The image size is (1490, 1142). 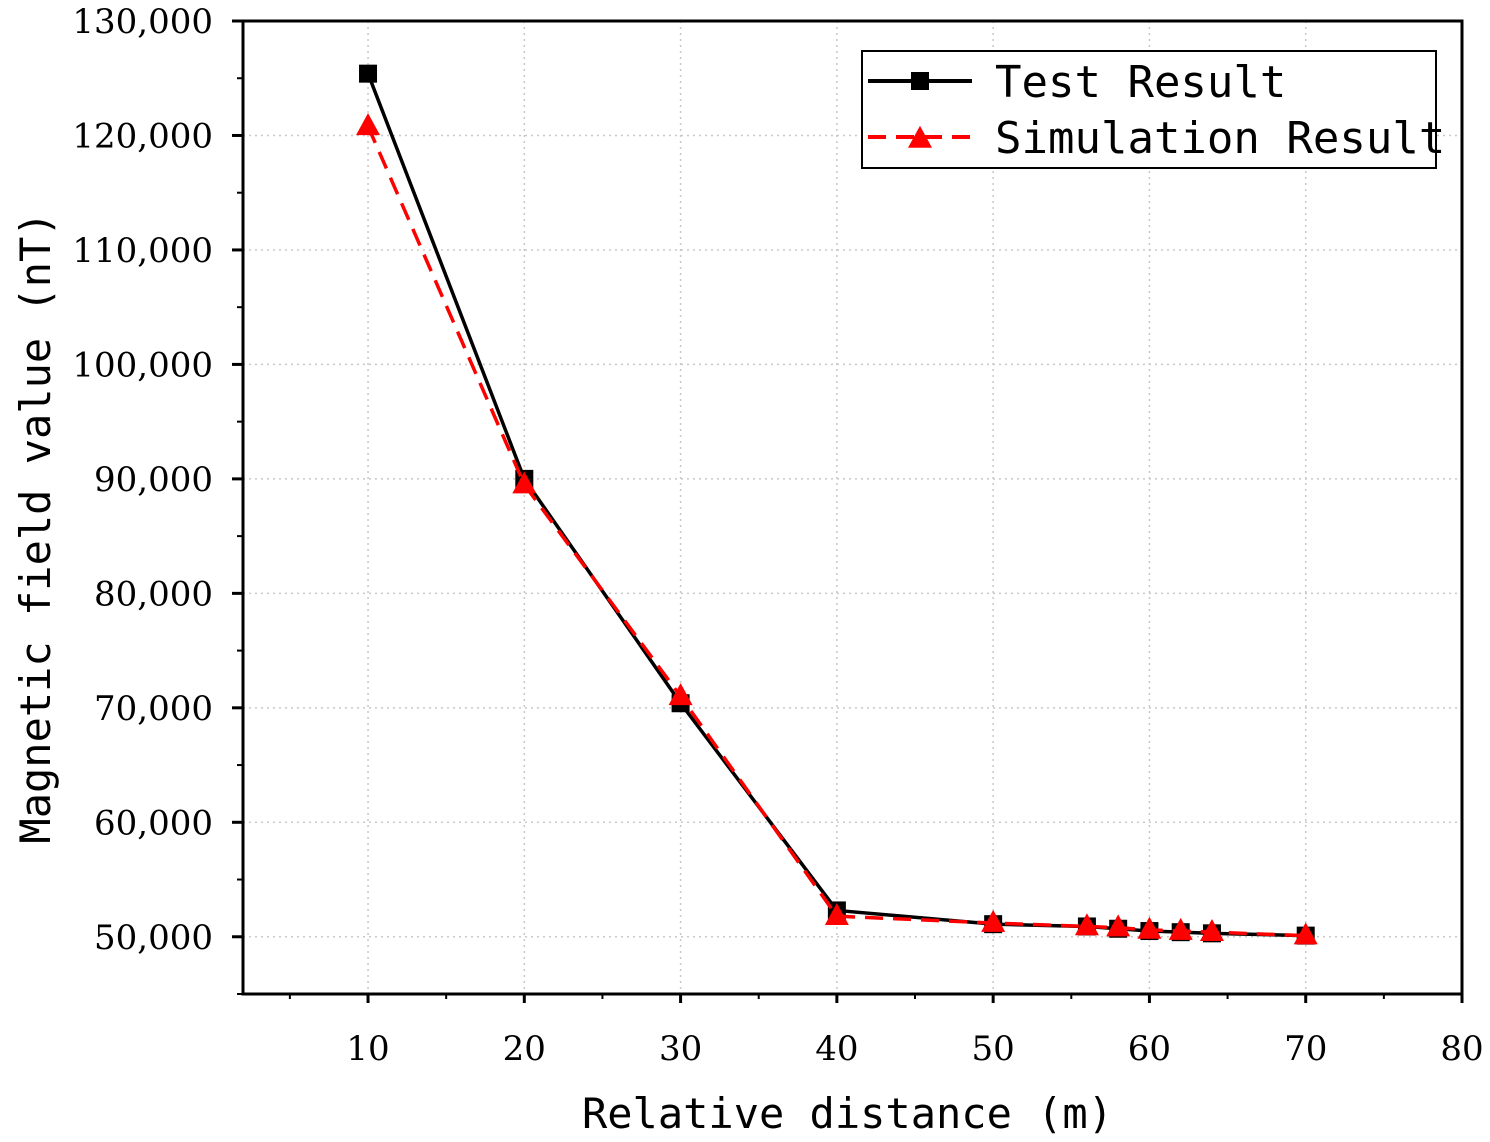 I want to click on y-tick-label: 70,000, so click(x=153, y=709).